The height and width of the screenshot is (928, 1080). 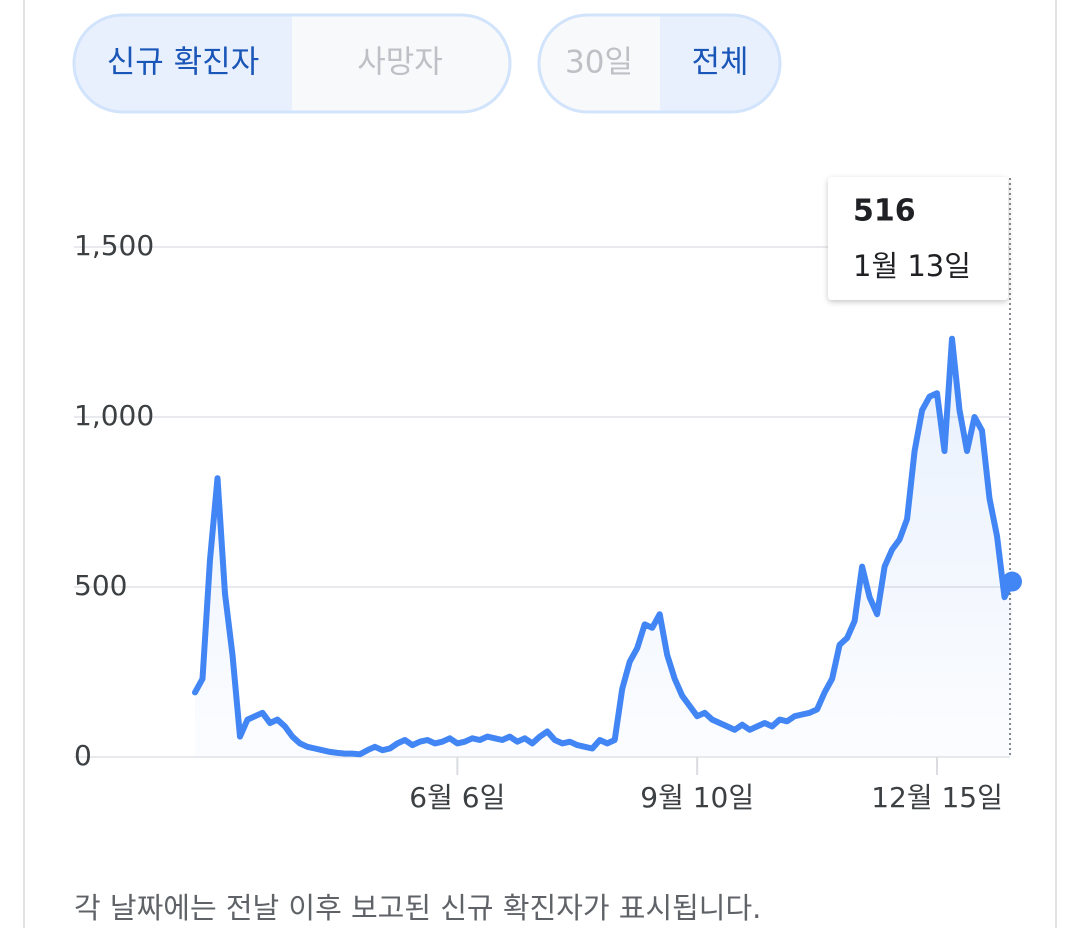 What do you see at coordinates (100, 585) in the screenshot?
I see `y-tick-label: 500` at bounding box center [100, 585].